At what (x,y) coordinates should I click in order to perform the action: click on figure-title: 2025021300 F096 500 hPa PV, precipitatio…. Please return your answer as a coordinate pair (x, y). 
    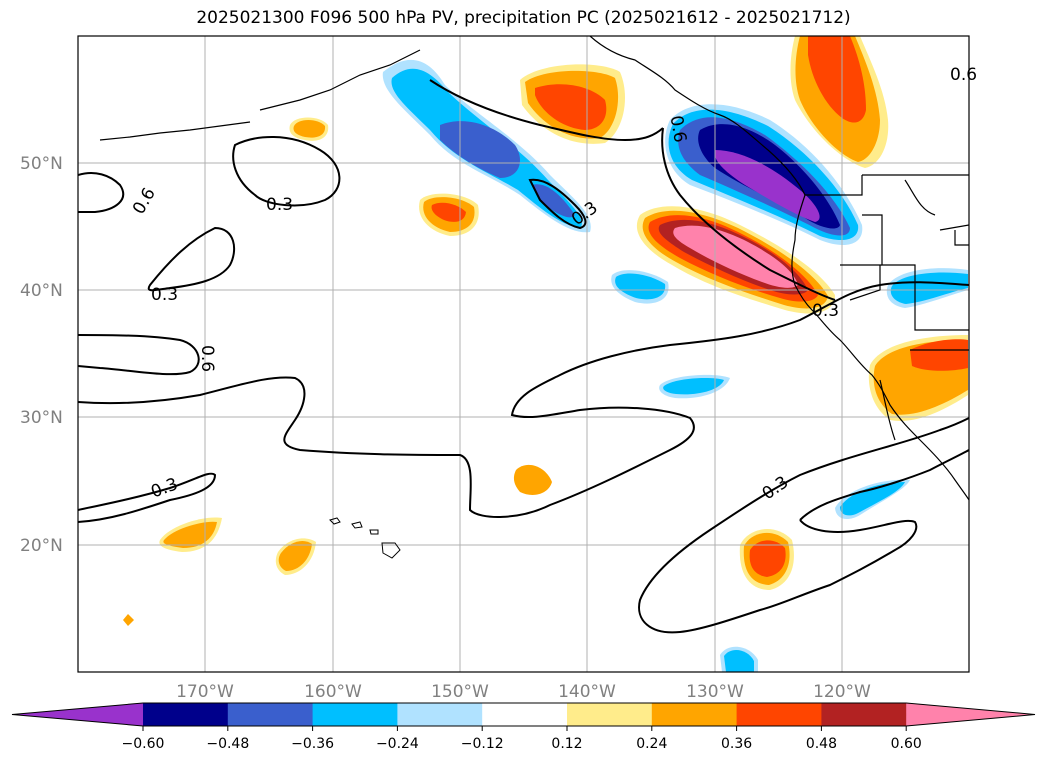
    Looking at the image, I should click on (523, 18).